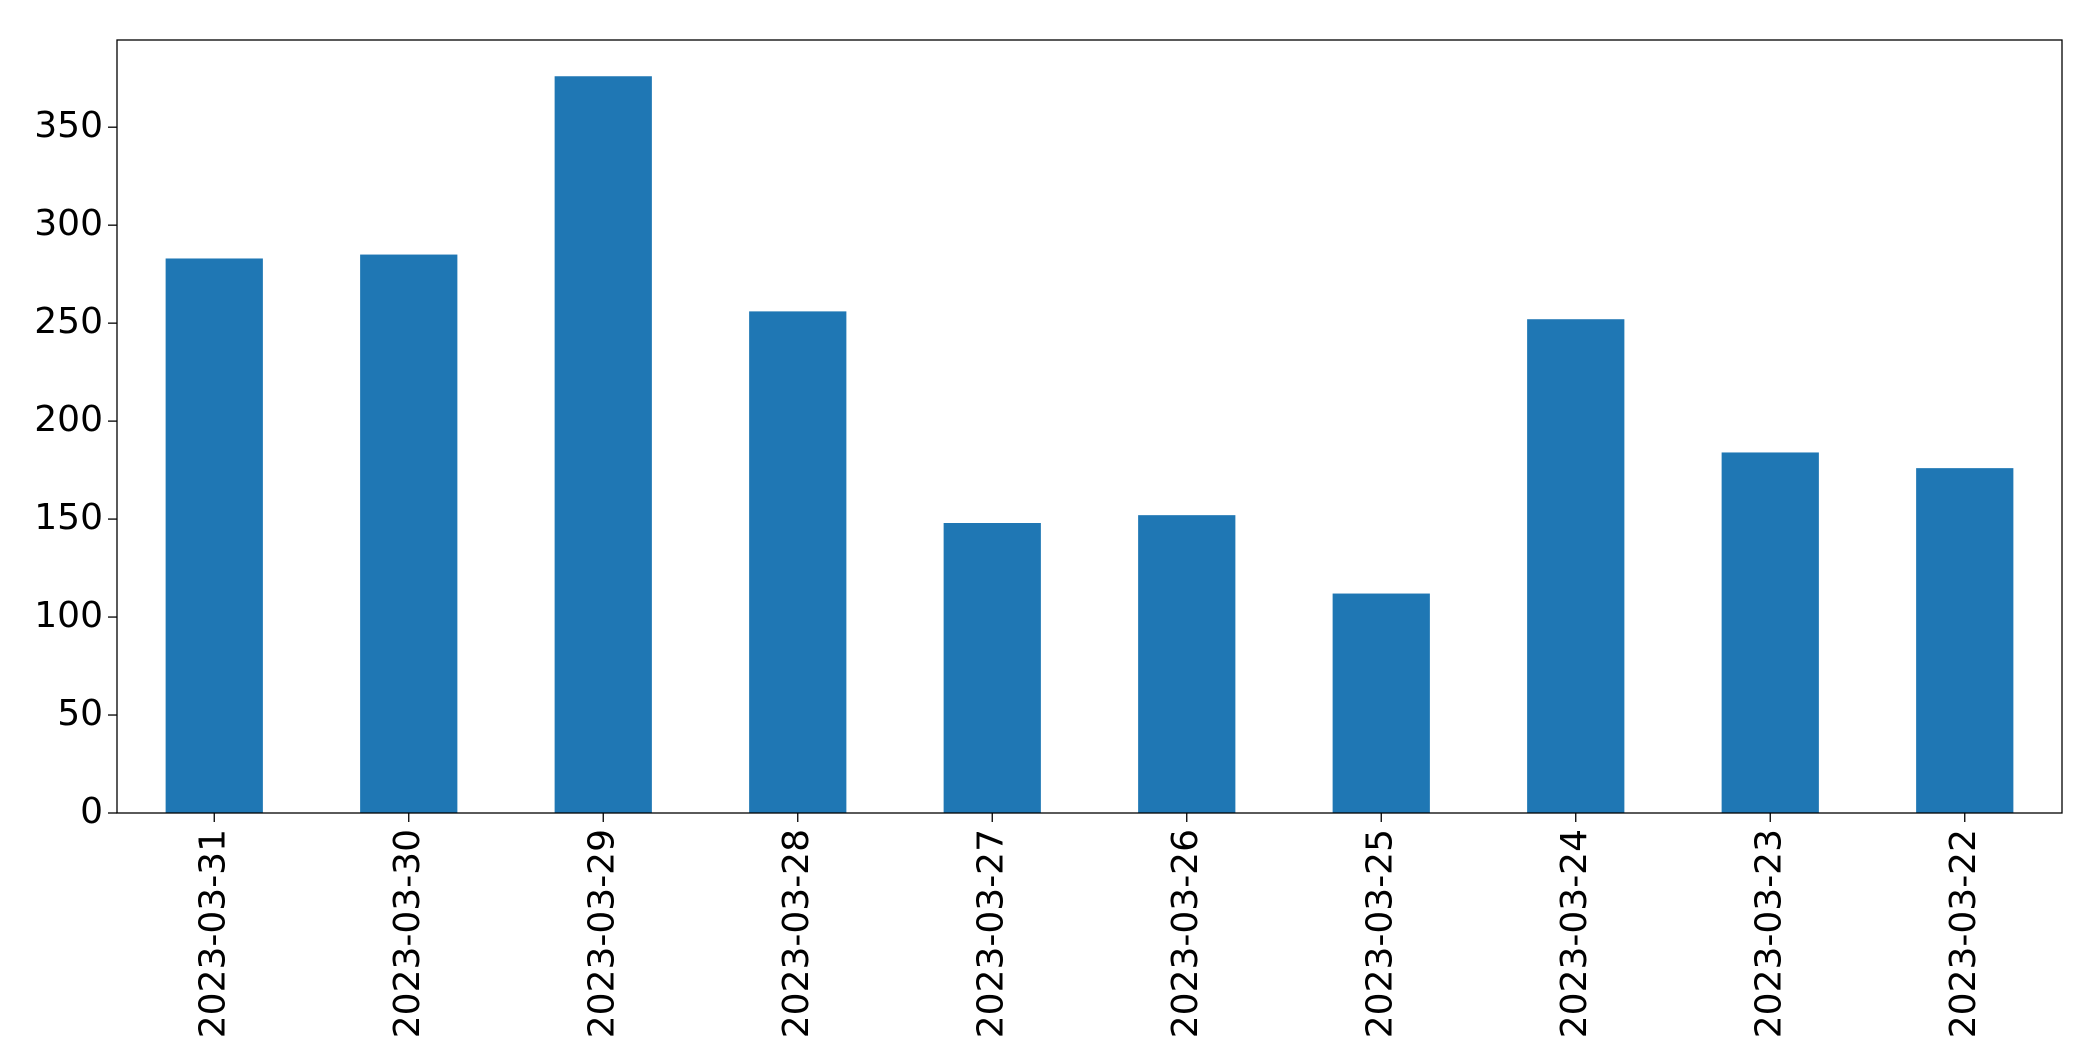  What do you see at coordinates (91, 811) in the screenshot?
I see `y-tick-label: 0` at bounding box center [91, 811].